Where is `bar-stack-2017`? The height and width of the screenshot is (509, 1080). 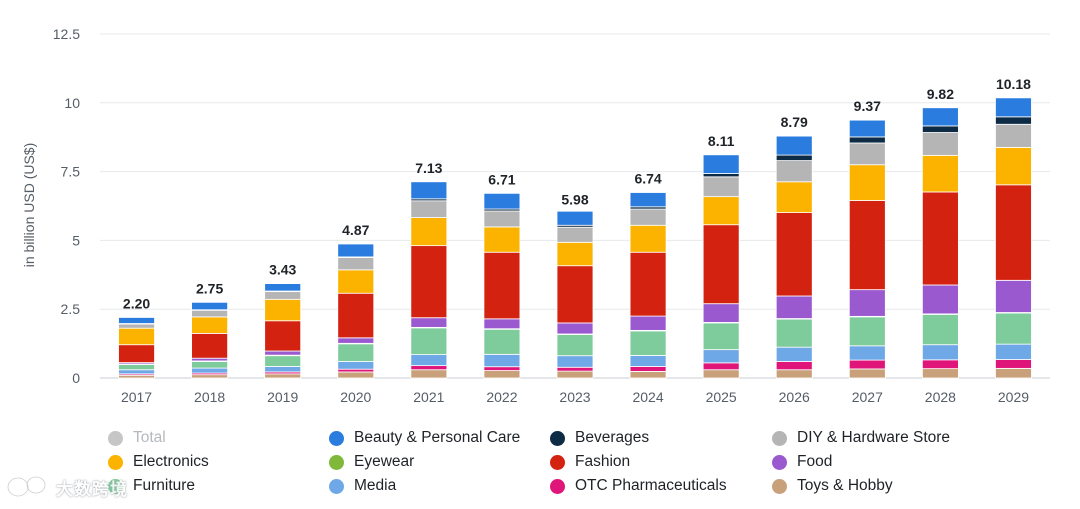 bar-stack-2017 is located at coordinates (136, 348).